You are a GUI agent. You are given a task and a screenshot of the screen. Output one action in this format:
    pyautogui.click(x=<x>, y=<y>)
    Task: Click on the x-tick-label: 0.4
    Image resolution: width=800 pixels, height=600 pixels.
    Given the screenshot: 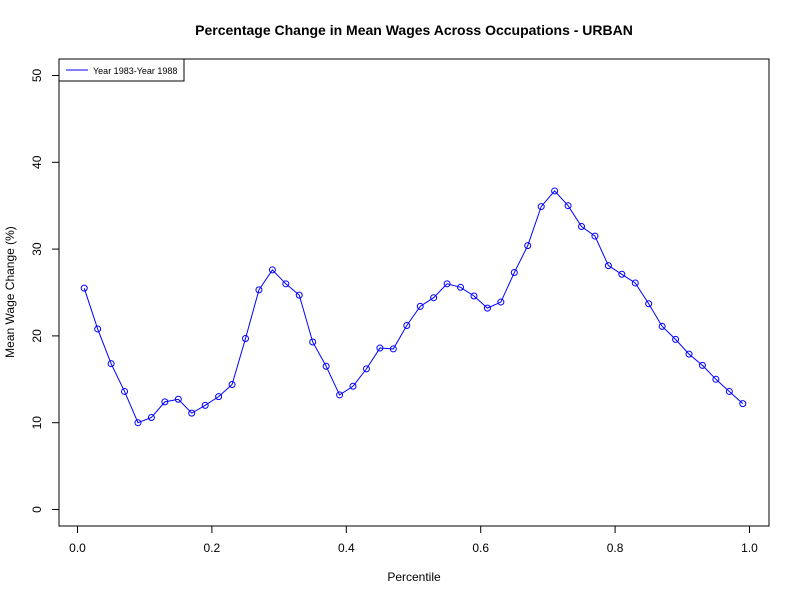 What is the action you would take?
    pyautogui.click(x=346, y=548)
    